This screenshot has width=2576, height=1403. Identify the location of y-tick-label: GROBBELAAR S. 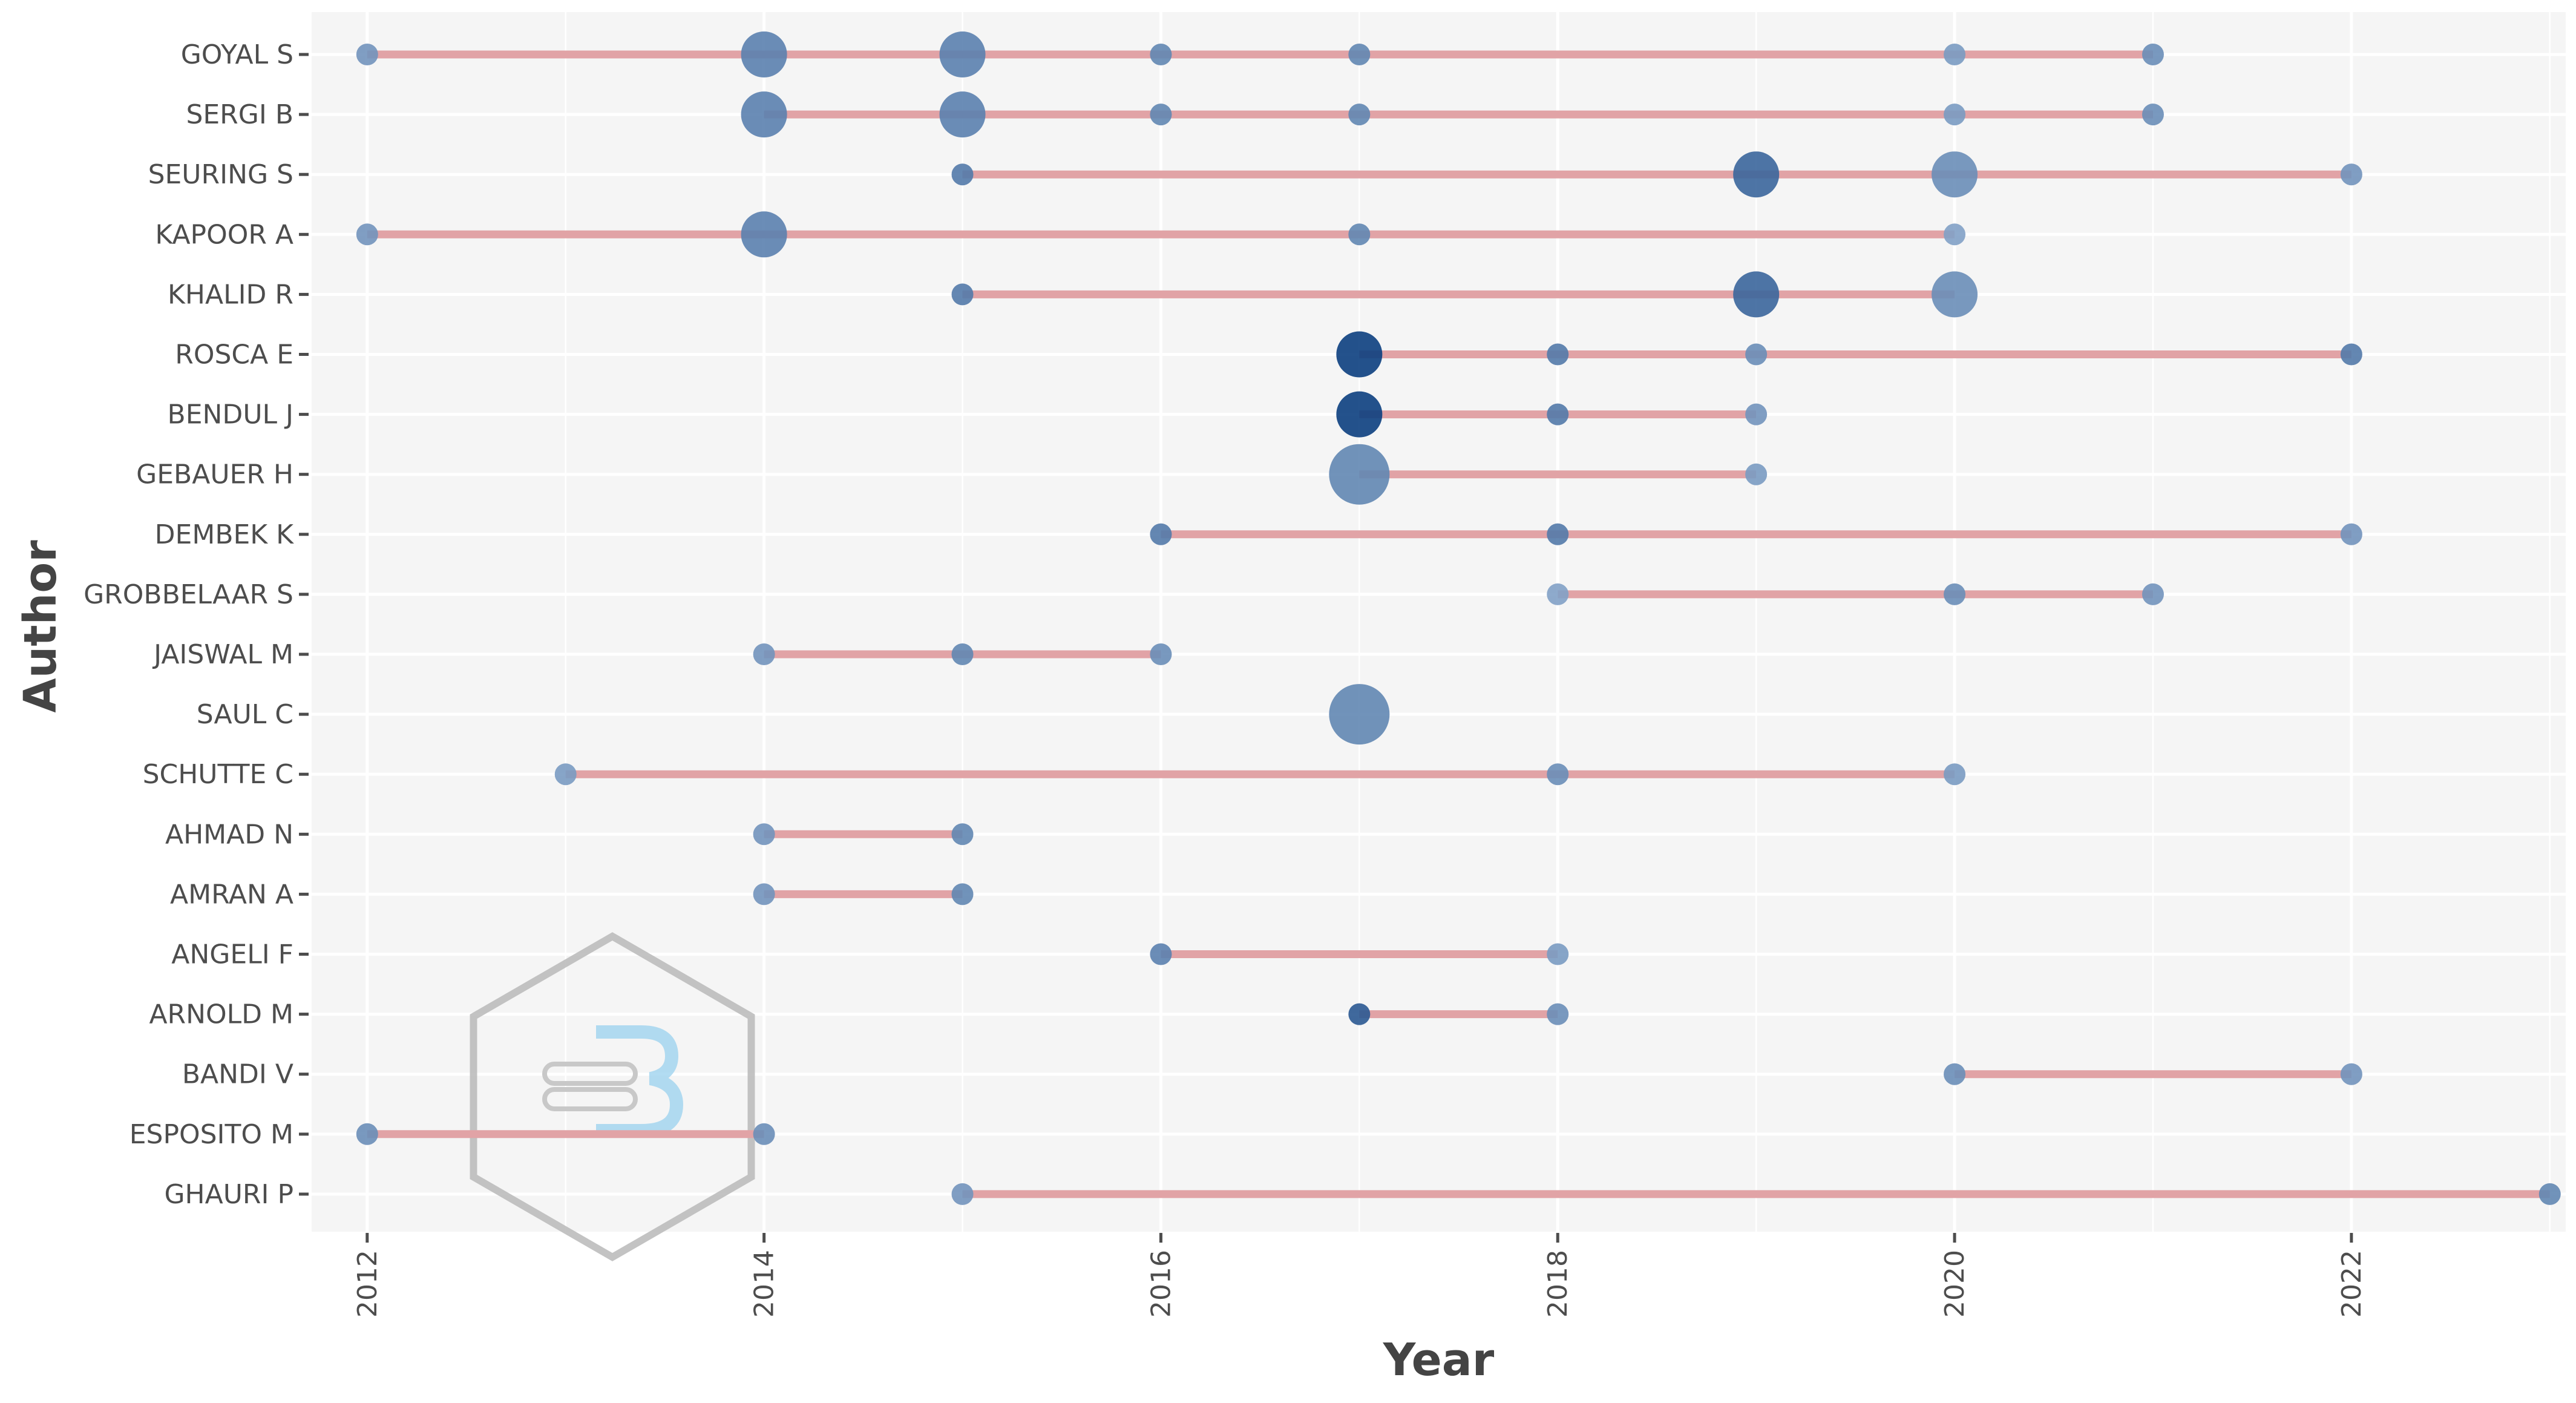
(188, 594).